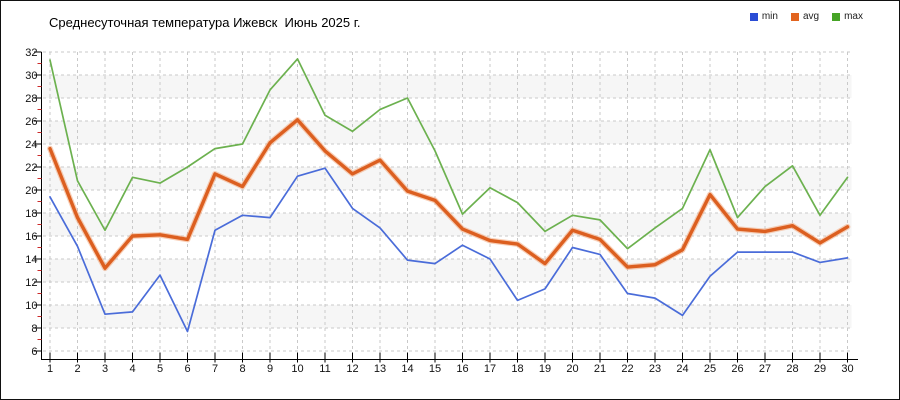 The image size is (900, 400). I want to click on legend-item-max: max, so click(847, 16).